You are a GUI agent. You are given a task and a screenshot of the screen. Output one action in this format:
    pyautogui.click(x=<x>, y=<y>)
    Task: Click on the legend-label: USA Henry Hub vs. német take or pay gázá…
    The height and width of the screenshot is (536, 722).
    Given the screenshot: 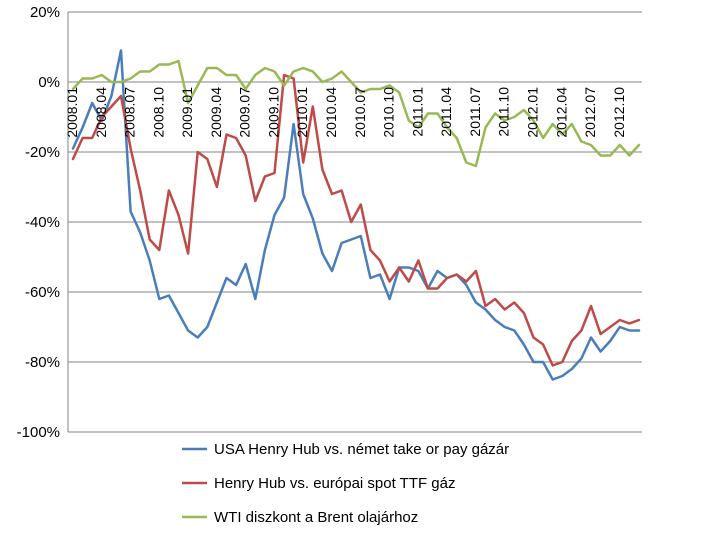 What is the action you would take?
    pyautogui.click(x=361, y=449)
    